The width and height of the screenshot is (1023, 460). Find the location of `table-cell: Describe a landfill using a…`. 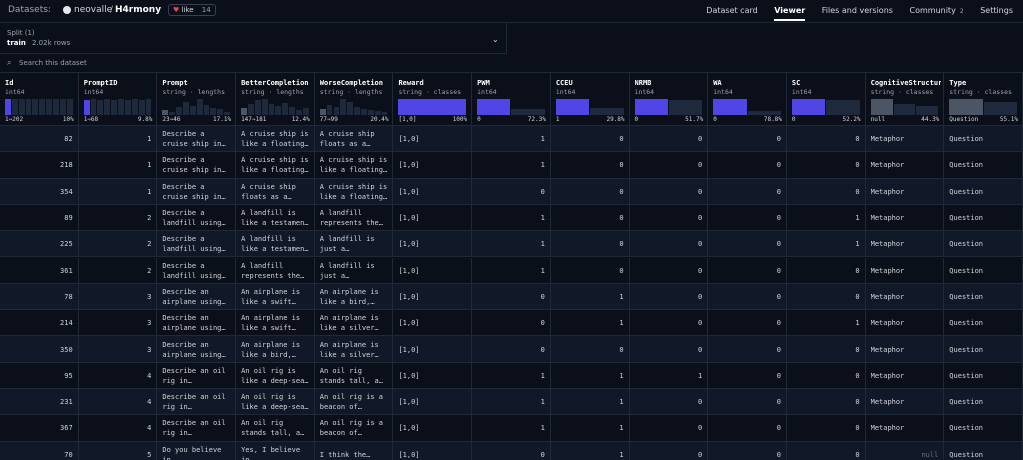

table-cell: Describe a landfill using a… is located at coordinates (197, 270).